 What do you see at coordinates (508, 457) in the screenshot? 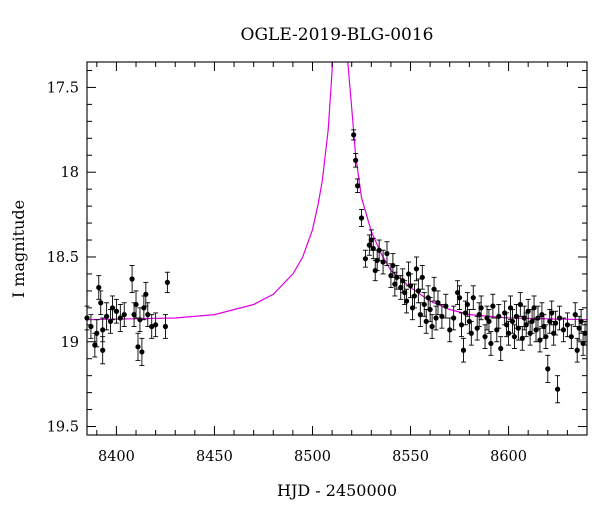
I see `x-tick-label: 8600` at bounding box center [508, 457].